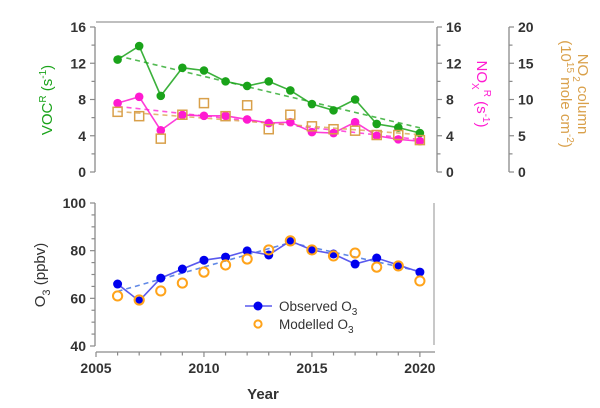  I want to click on nox-axis-tick-label: 12, so click(454, 63).